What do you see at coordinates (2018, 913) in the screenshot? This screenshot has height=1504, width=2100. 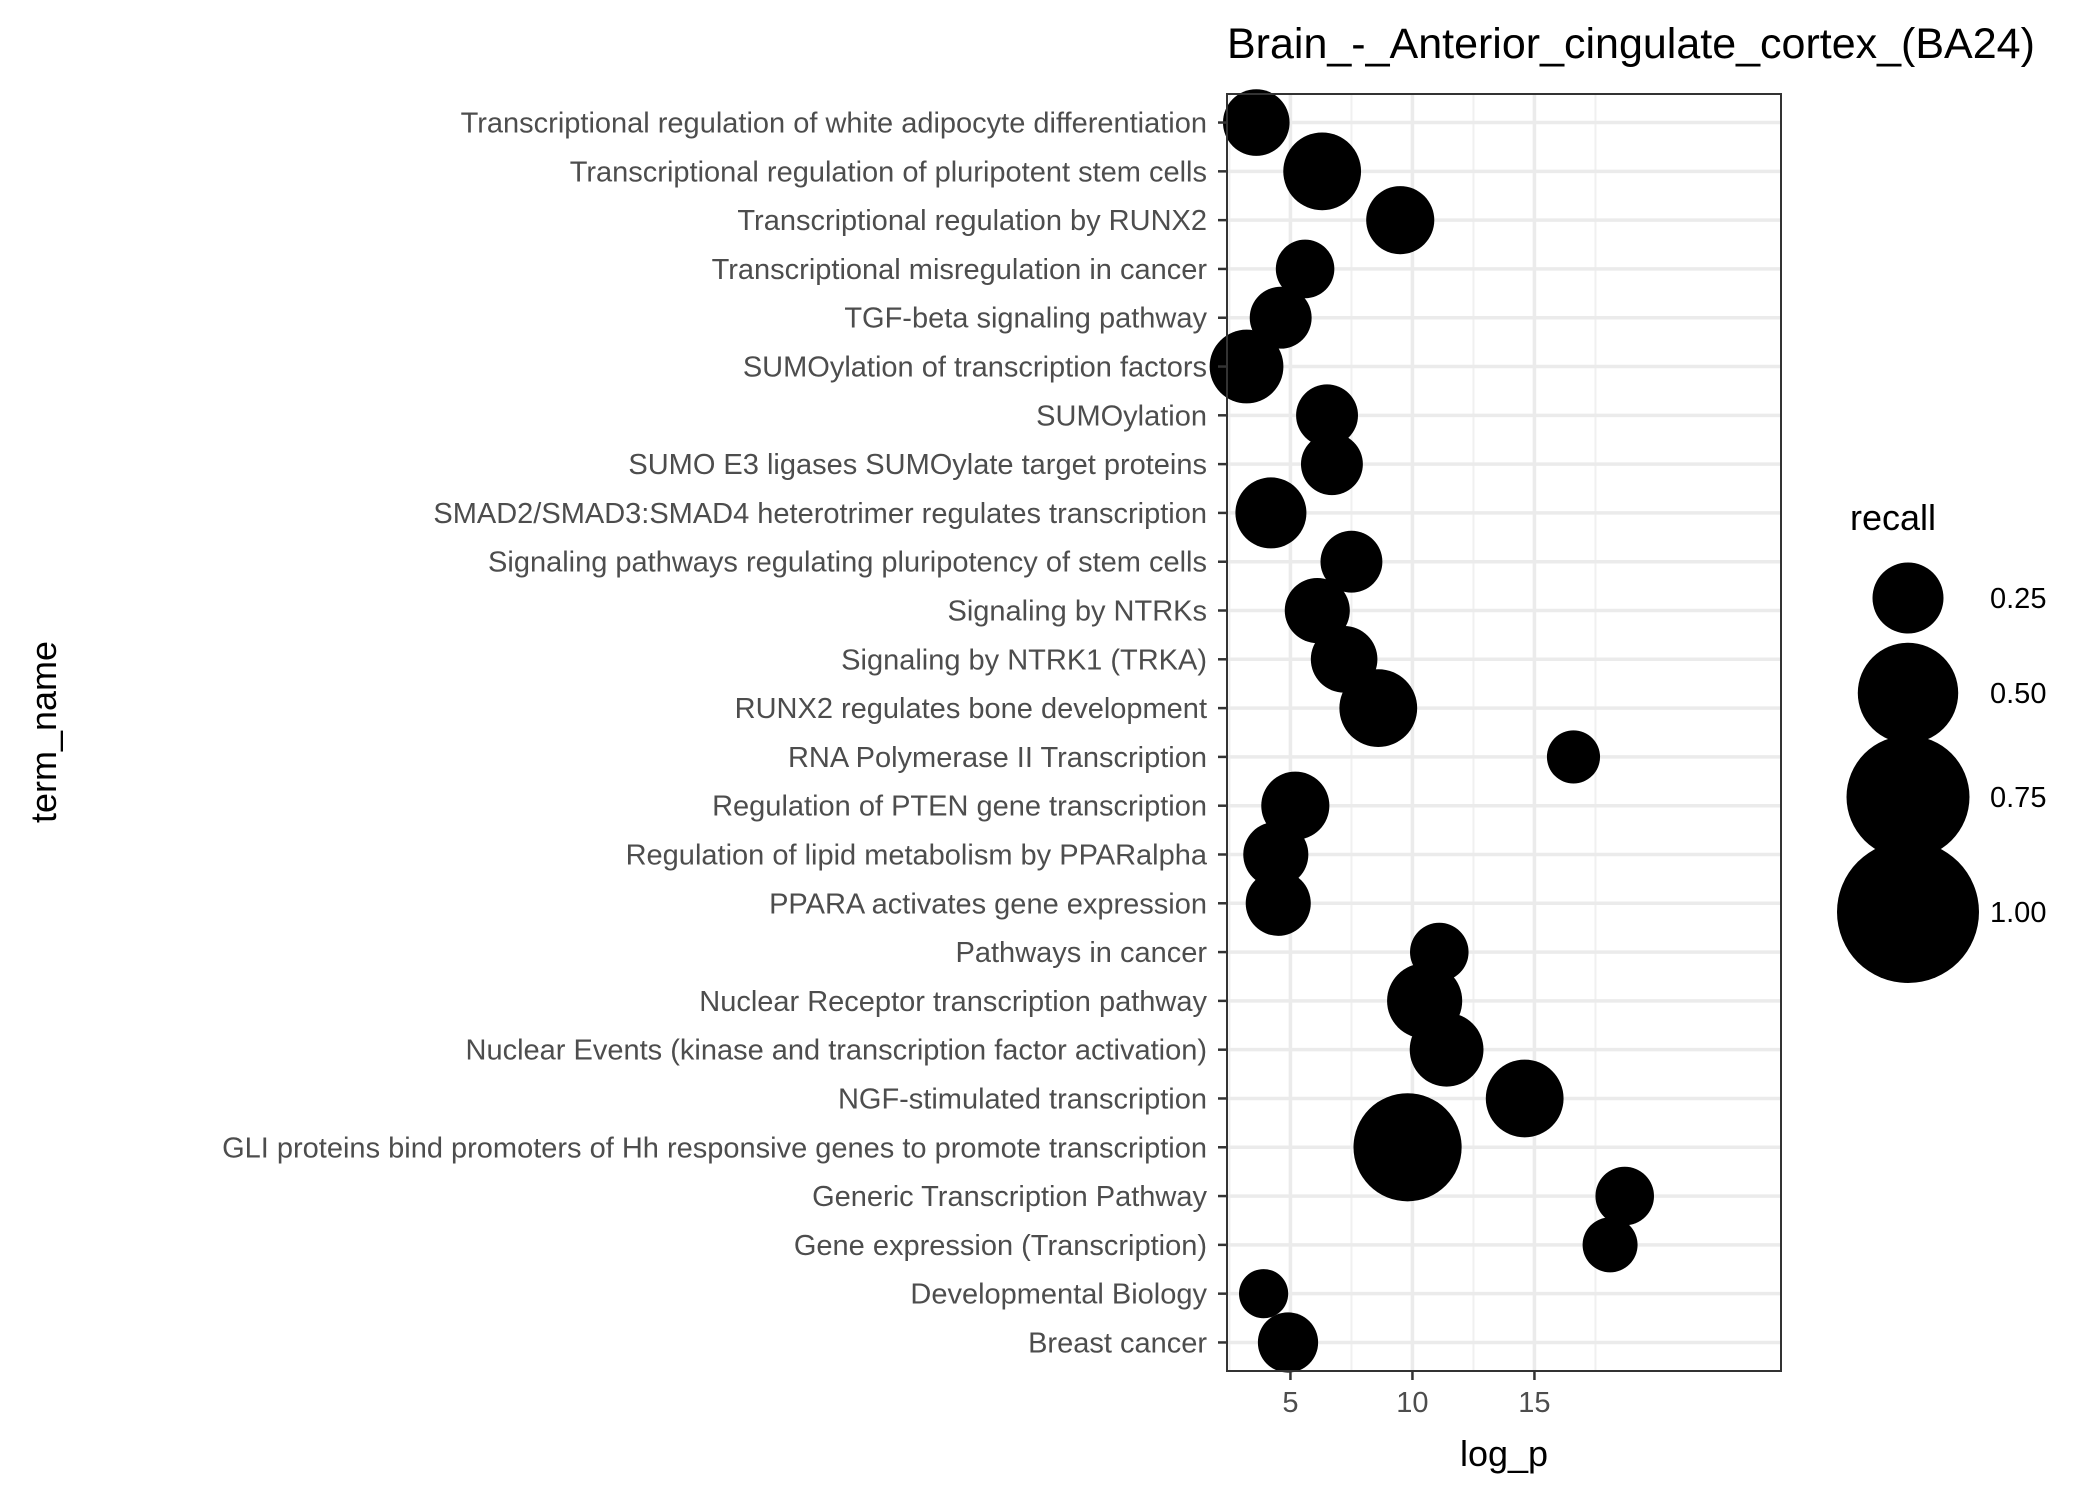 I see `legend-label: 1.00` at bounding box center [2018, 913].